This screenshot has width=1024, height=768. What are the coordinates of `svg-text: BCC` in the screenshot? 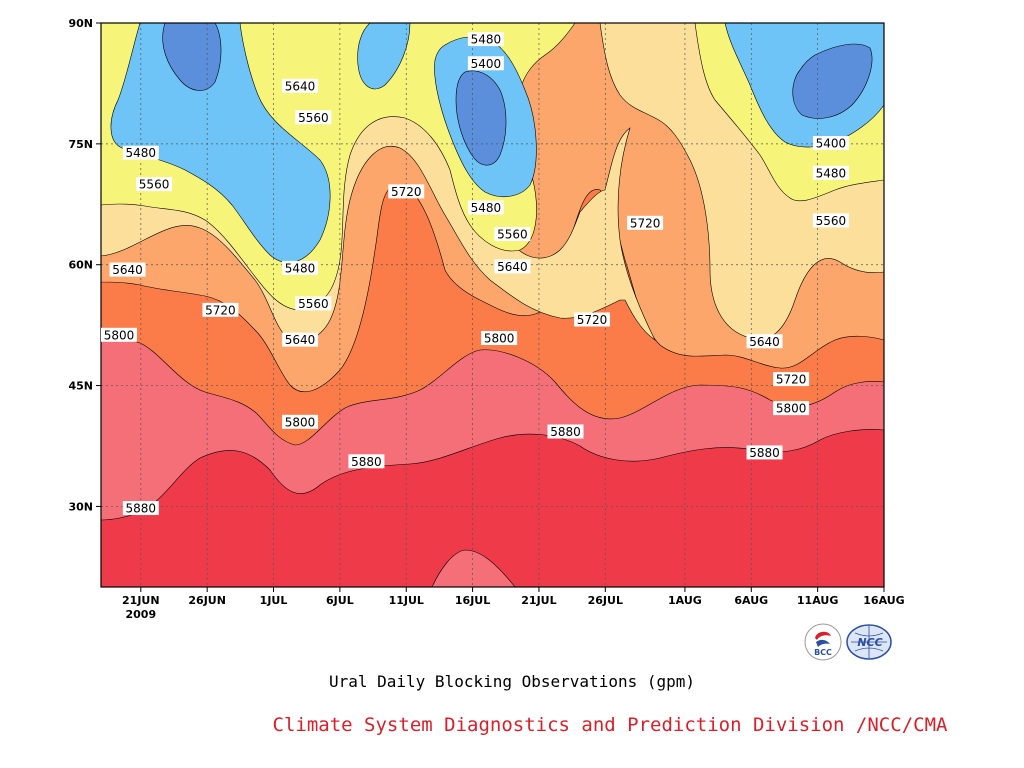 It's located at (823, 652).